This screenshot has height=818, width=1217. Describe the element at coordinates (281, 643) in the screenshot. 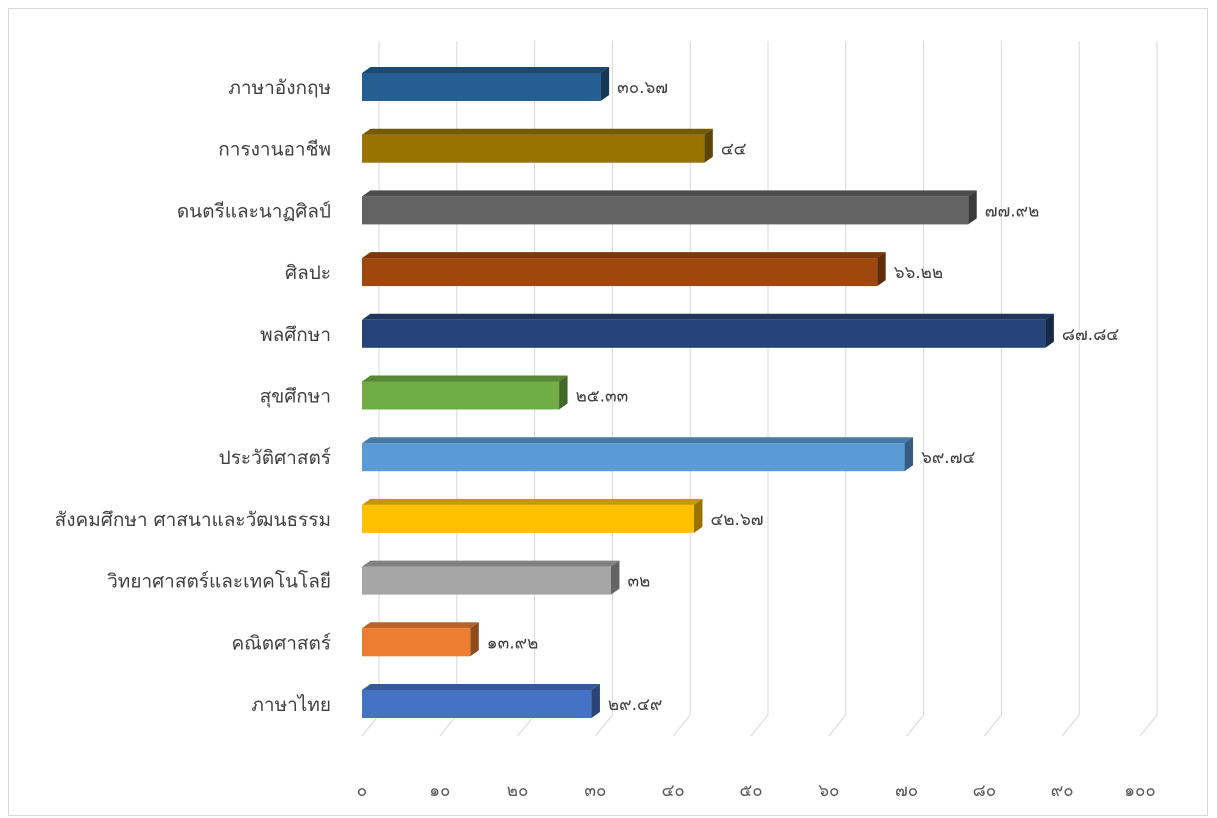

I see `category-label: คณิตศาสตร์` at that location.